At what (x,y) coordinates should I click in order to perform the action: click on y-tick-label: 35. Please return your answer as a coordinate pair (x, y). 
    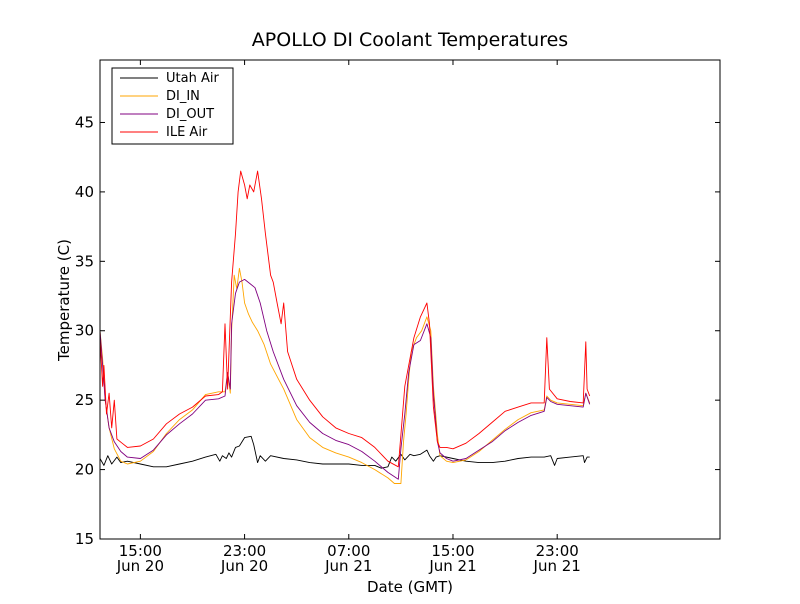
    Looking at the image, I should click on (84, 261).